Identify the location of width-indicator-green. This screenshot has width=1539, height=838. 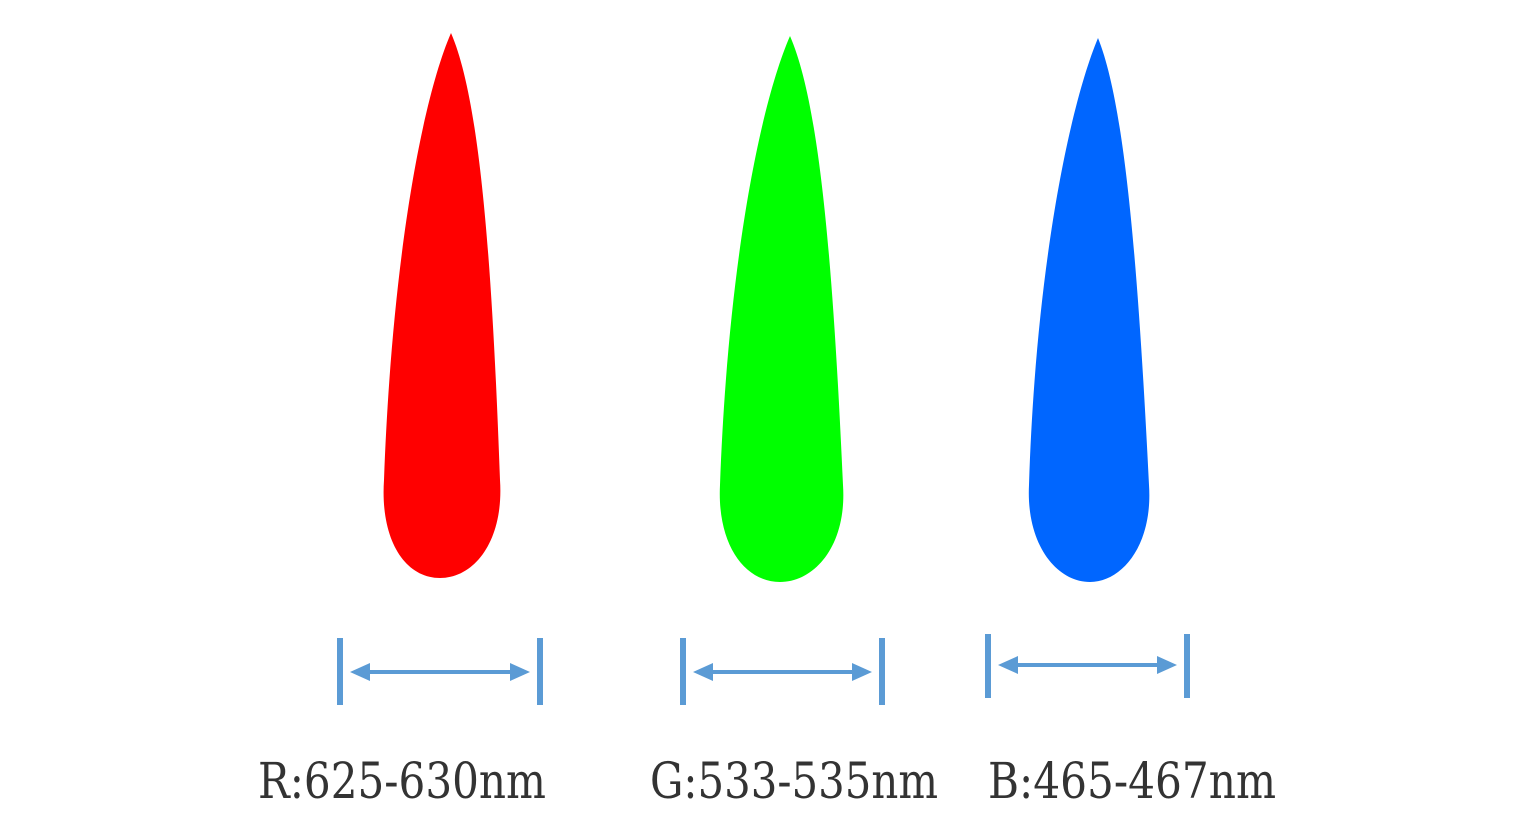
(782, 671).